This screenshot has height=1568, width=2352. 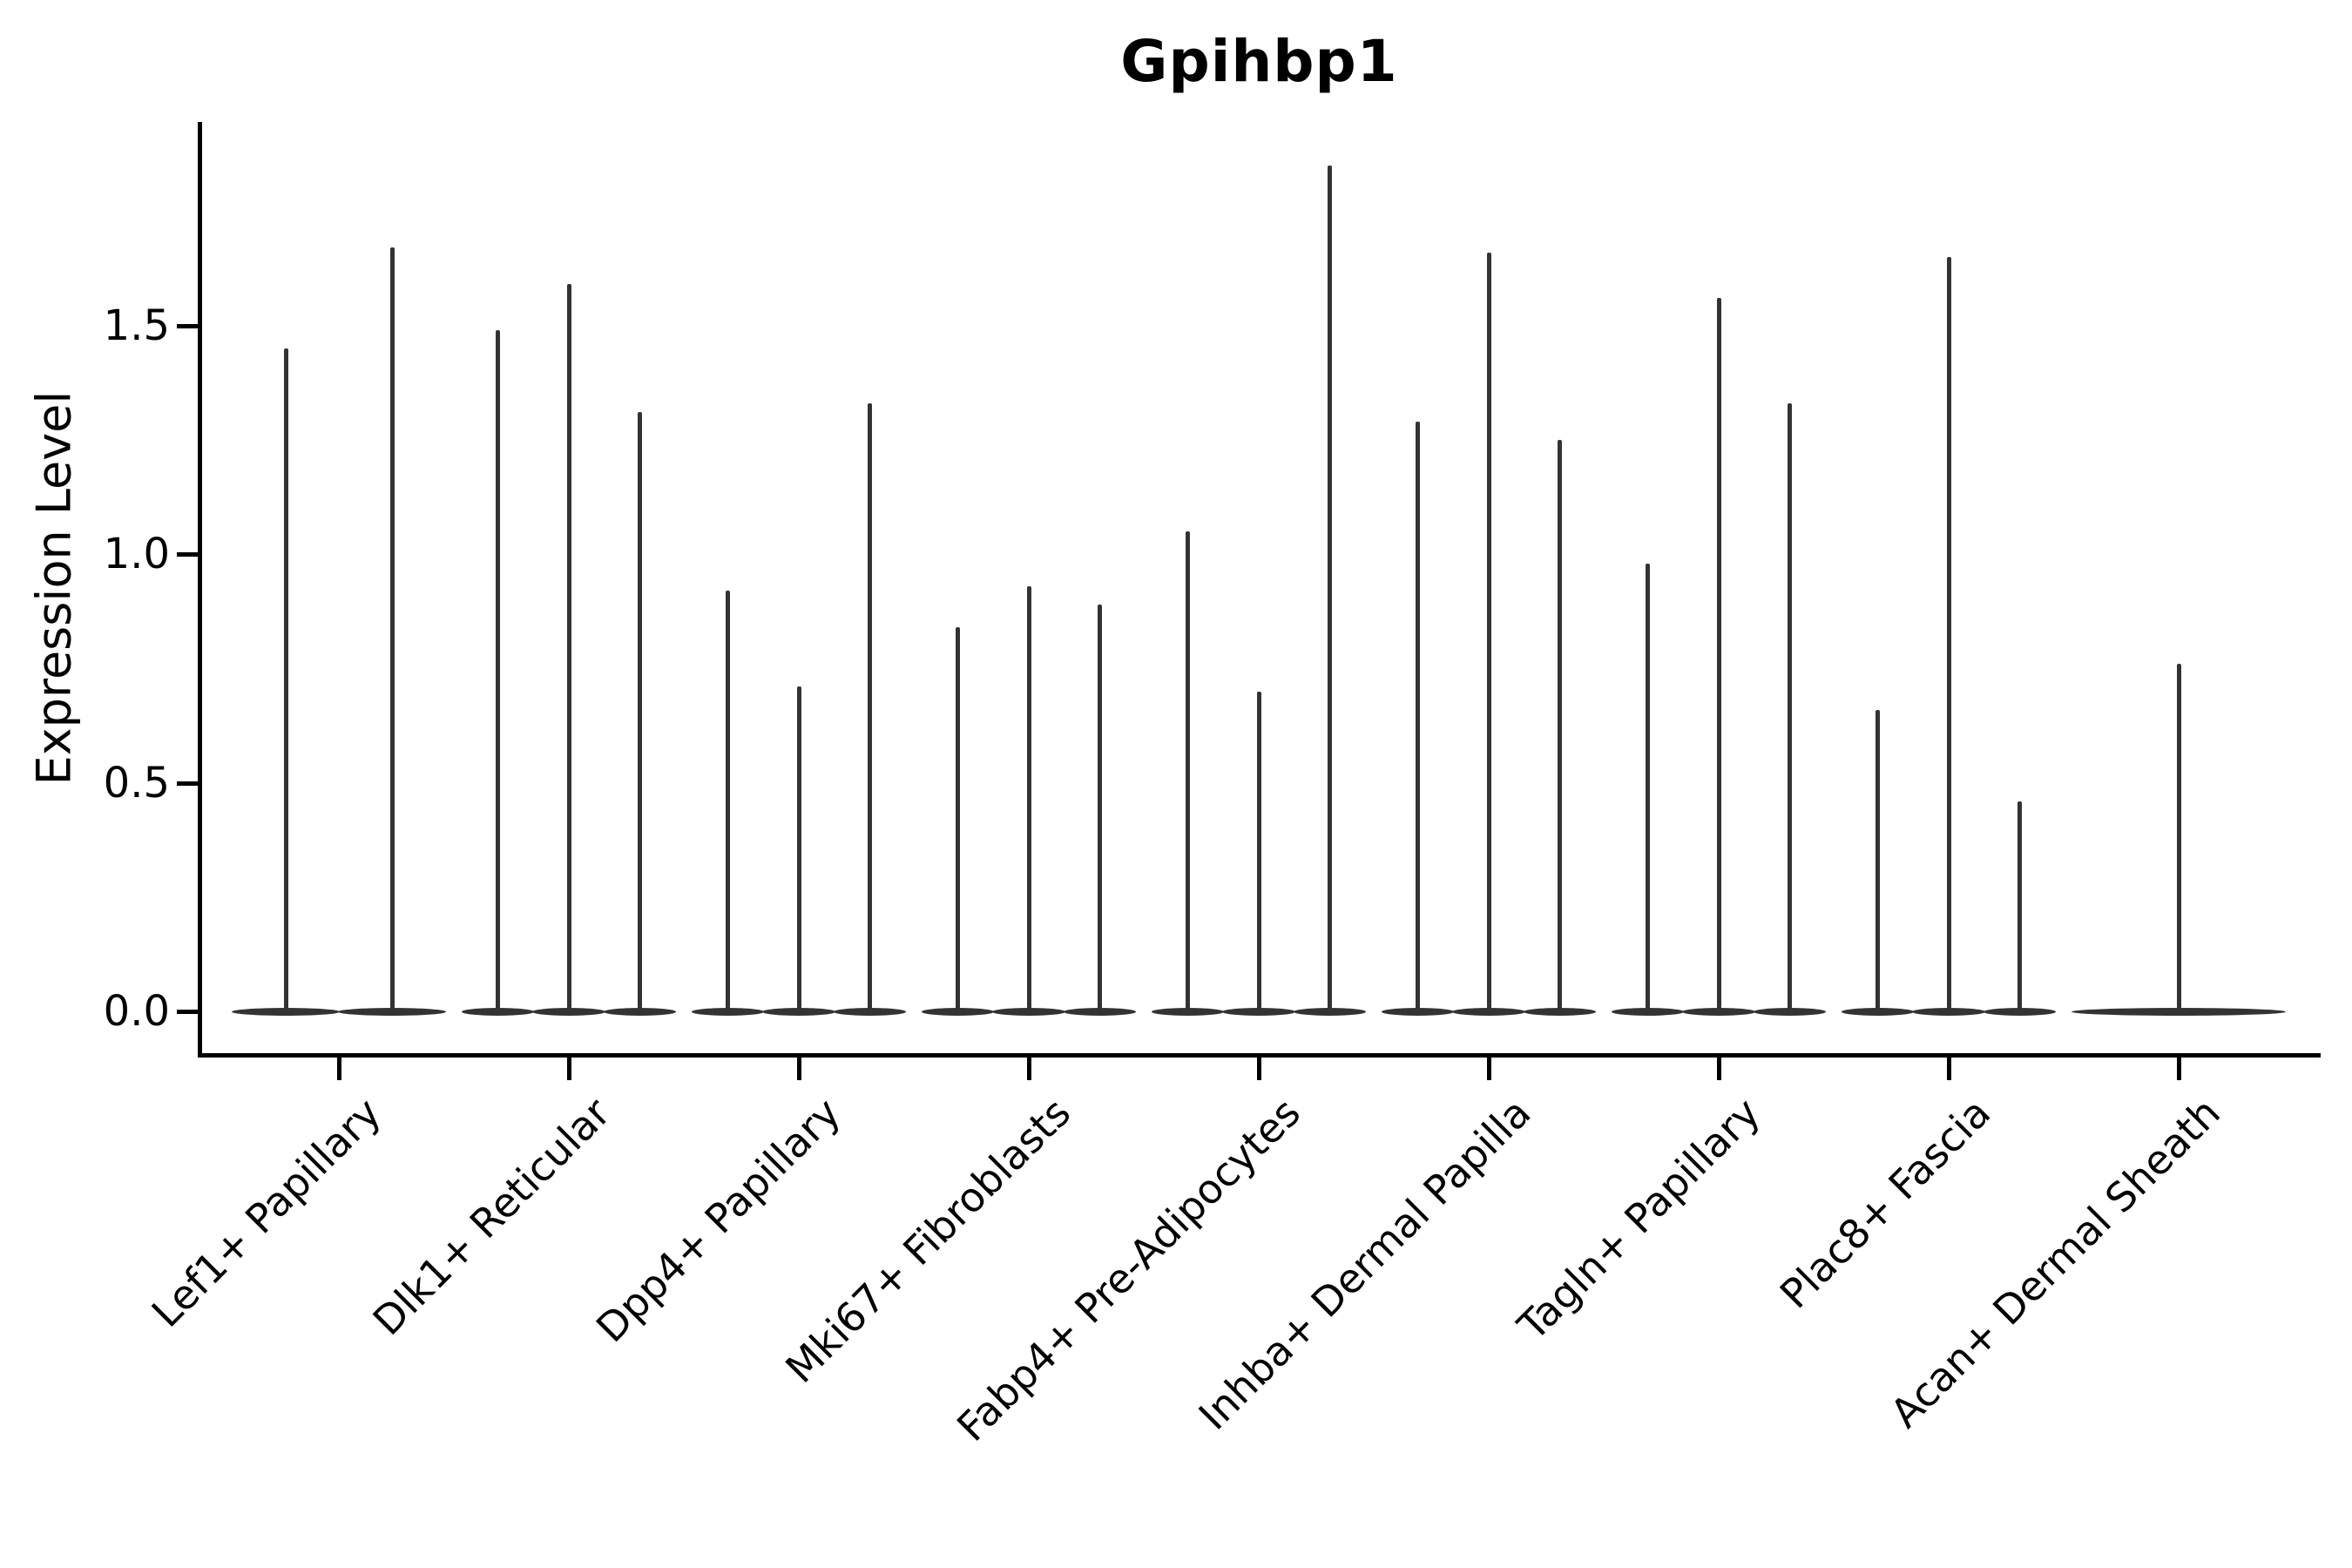 I want to click on y-axis-line, so click(x=200, y=590).